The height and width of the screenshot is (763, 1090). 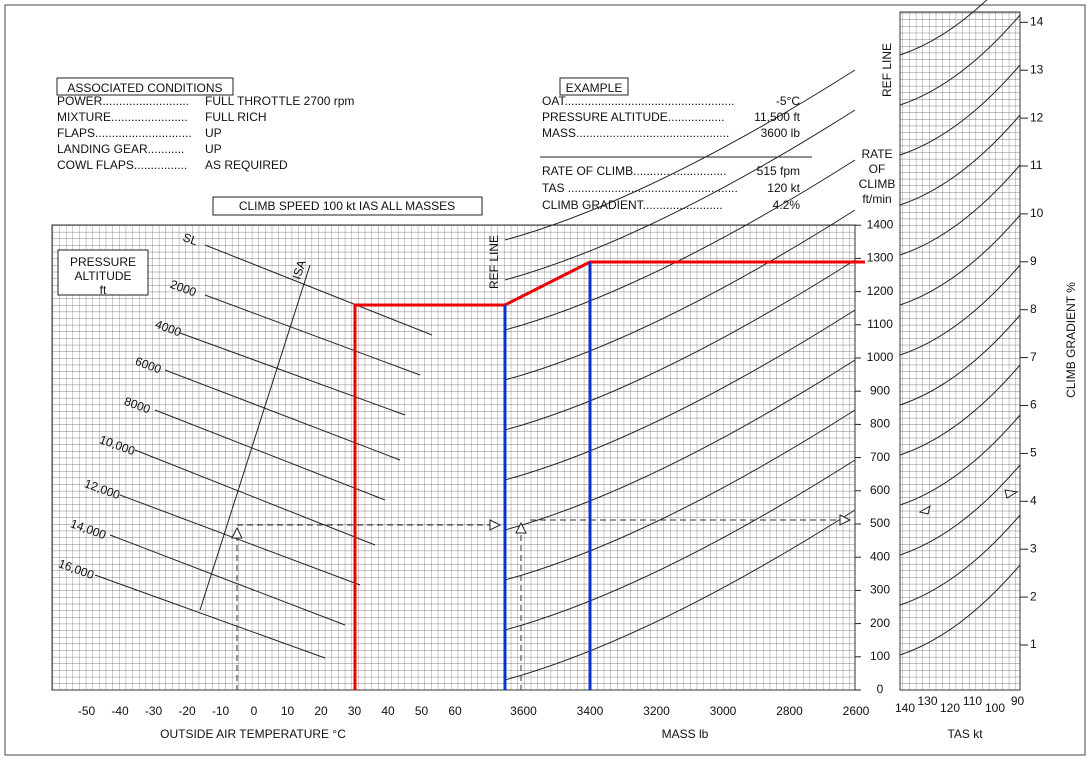 What do you see at coordinates (880, 324) in the screenshot?
I see `y-tick-label: 1100` at bounding box center [880, 324].